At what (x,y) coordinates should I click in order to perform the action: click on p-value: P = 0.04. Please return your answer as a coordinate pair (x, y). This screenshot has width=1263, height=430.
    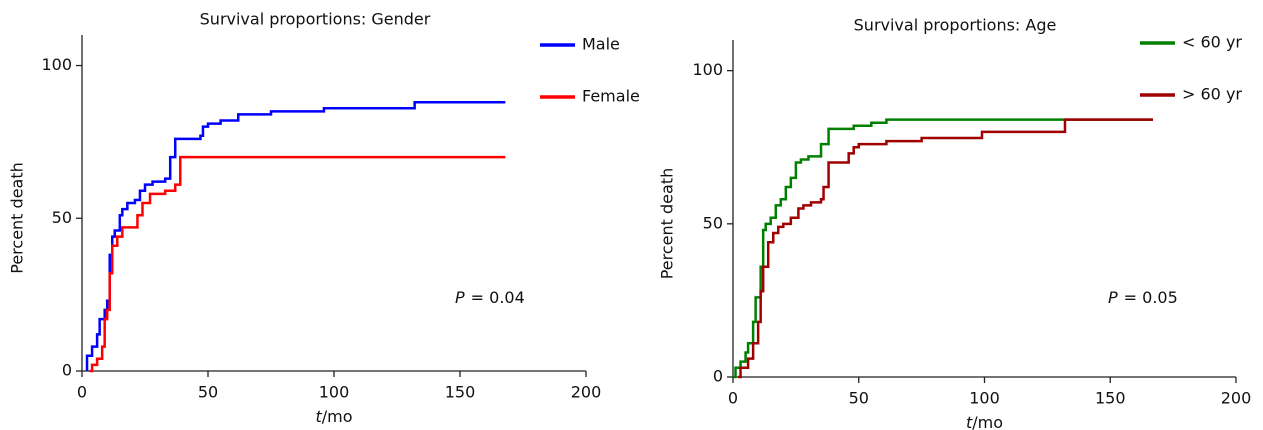
    Looking at the image, I should click on (490, 297).